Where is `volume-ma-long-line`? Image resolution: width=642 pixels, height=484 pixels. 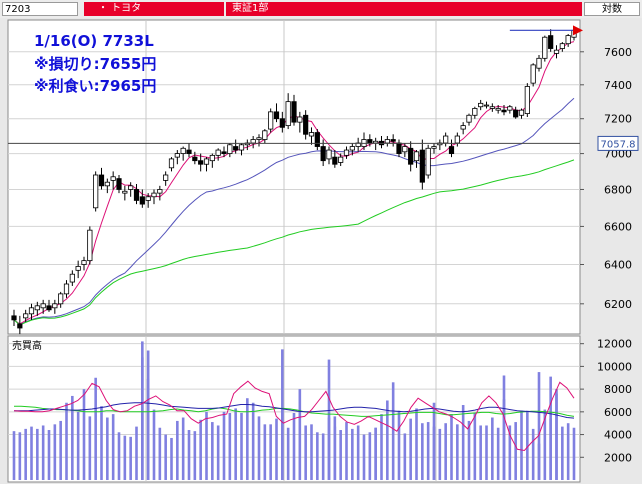
volume-ma-long-line is located at coordinates (294, 411).